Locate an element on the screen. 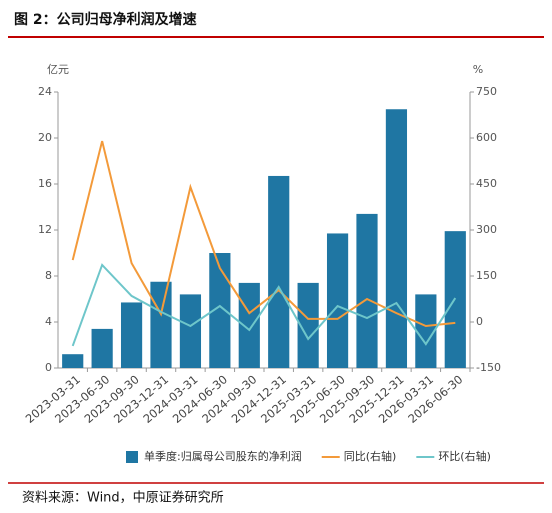 The image size is (552, 513). legend-label: 单季度:归属母公司股东的净利润 is located at coordinates (223, 456).